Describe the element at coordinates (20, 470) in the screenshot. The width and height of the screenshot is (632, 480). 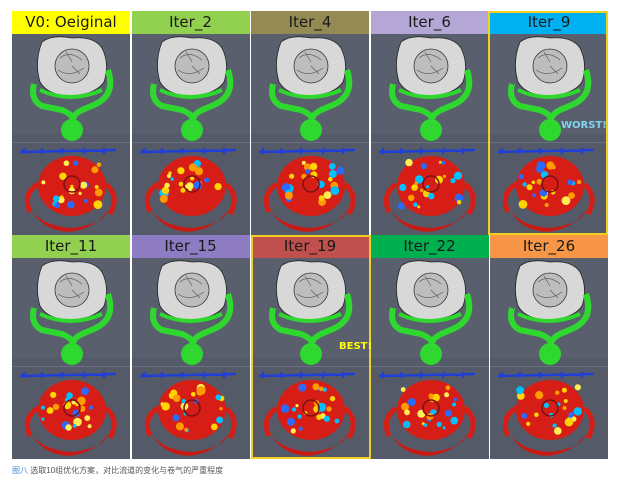
I see `figure-number: 图八` at that location.